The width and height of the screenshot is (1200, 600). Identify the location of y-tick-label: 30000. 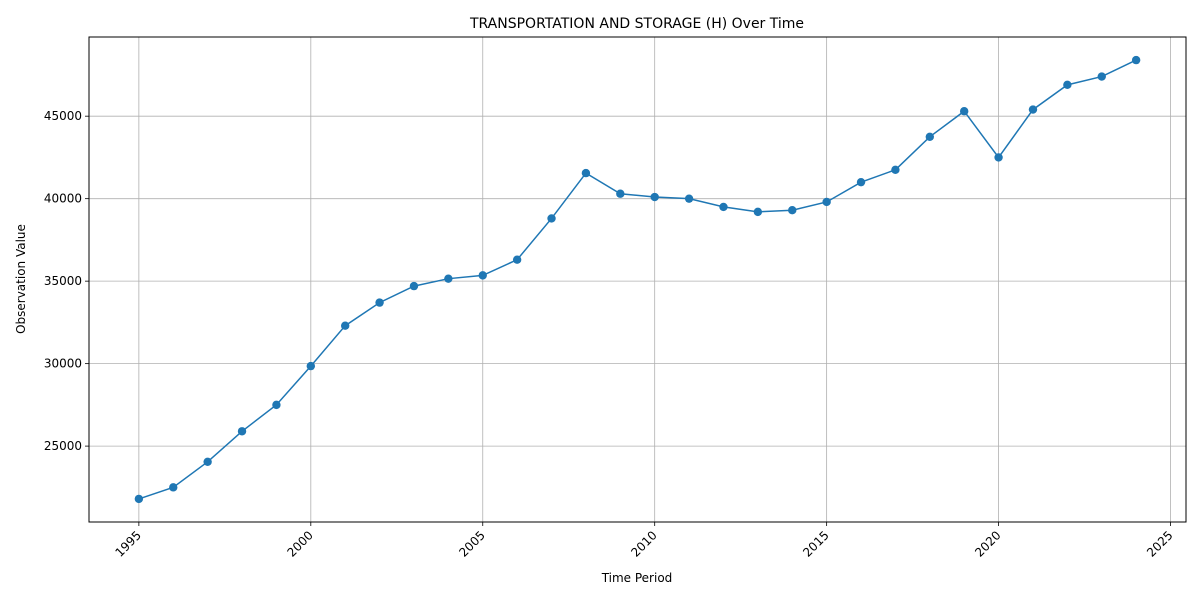
(63, 364).